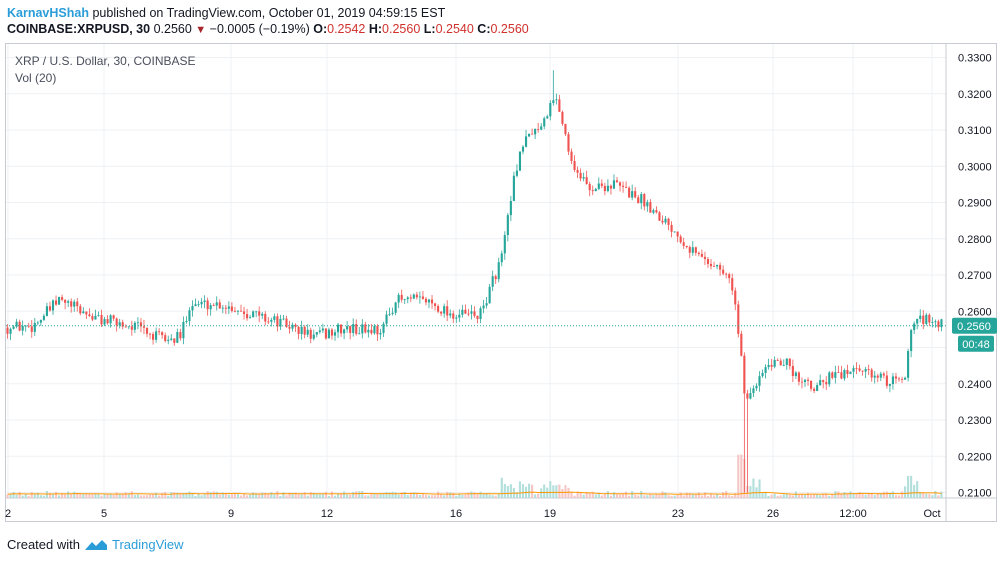 Image resolution: width=1006 pixels, height=562 pixels. Describe the element at coordinates (474, 476) in the screenshot. I see `volume-bars` at that location.